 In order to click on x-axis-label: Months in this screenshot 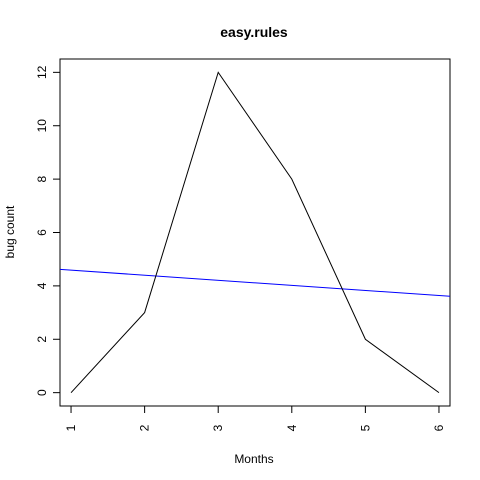, I will do `click(253, 459)`.